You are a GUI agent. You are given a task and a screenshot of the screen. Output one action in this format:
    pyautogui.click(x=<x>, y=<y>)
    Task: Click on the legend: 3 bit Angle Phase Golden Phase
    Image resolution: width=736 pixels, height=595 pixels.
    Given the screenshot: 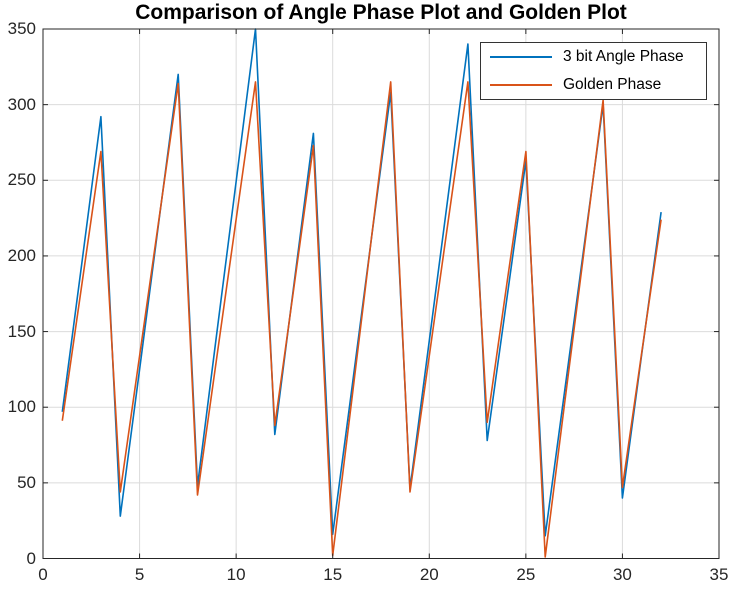 What is the action you would take?
    pyautogui.click(x=593, y=71)
    